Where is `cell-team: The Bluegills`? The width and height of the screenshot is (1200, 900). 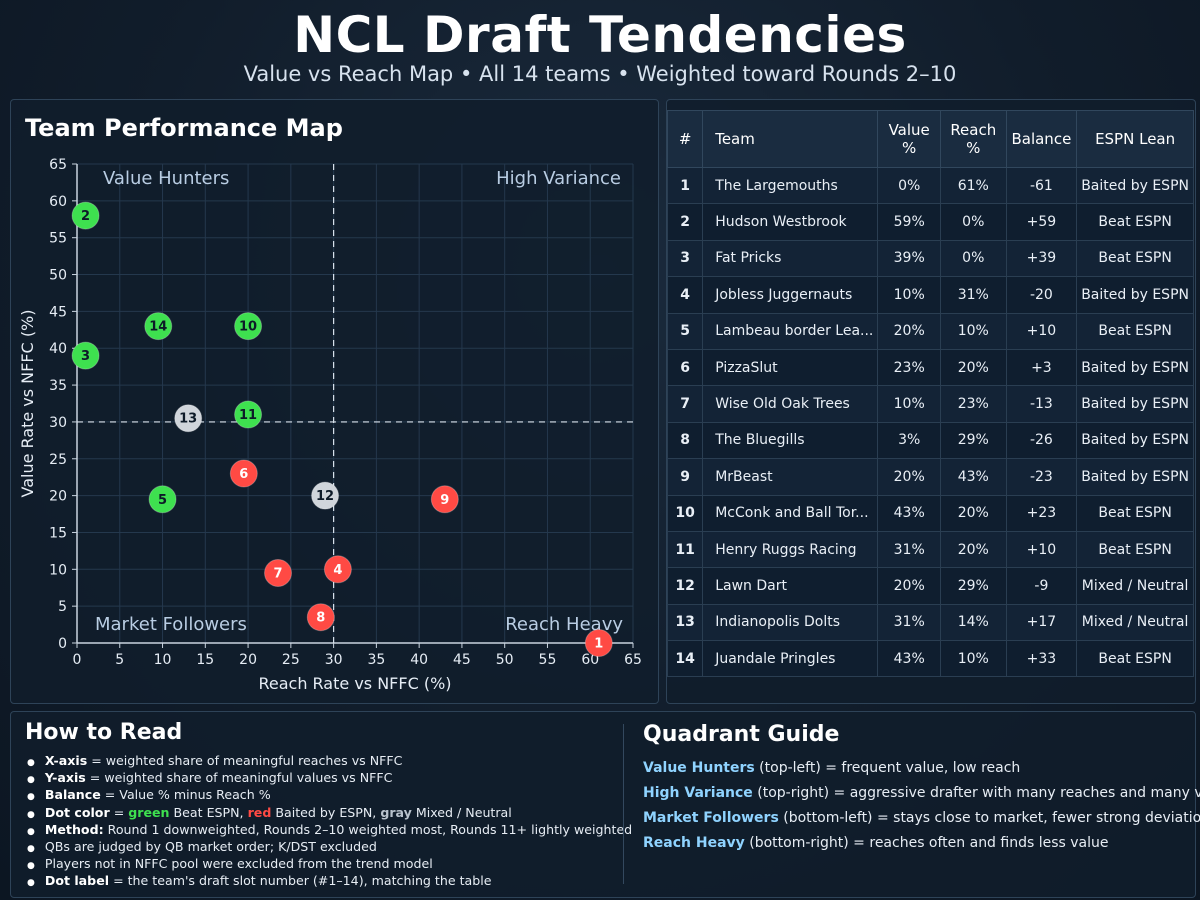 cell-team: The Bluegills is located at coordinates (790, 440).